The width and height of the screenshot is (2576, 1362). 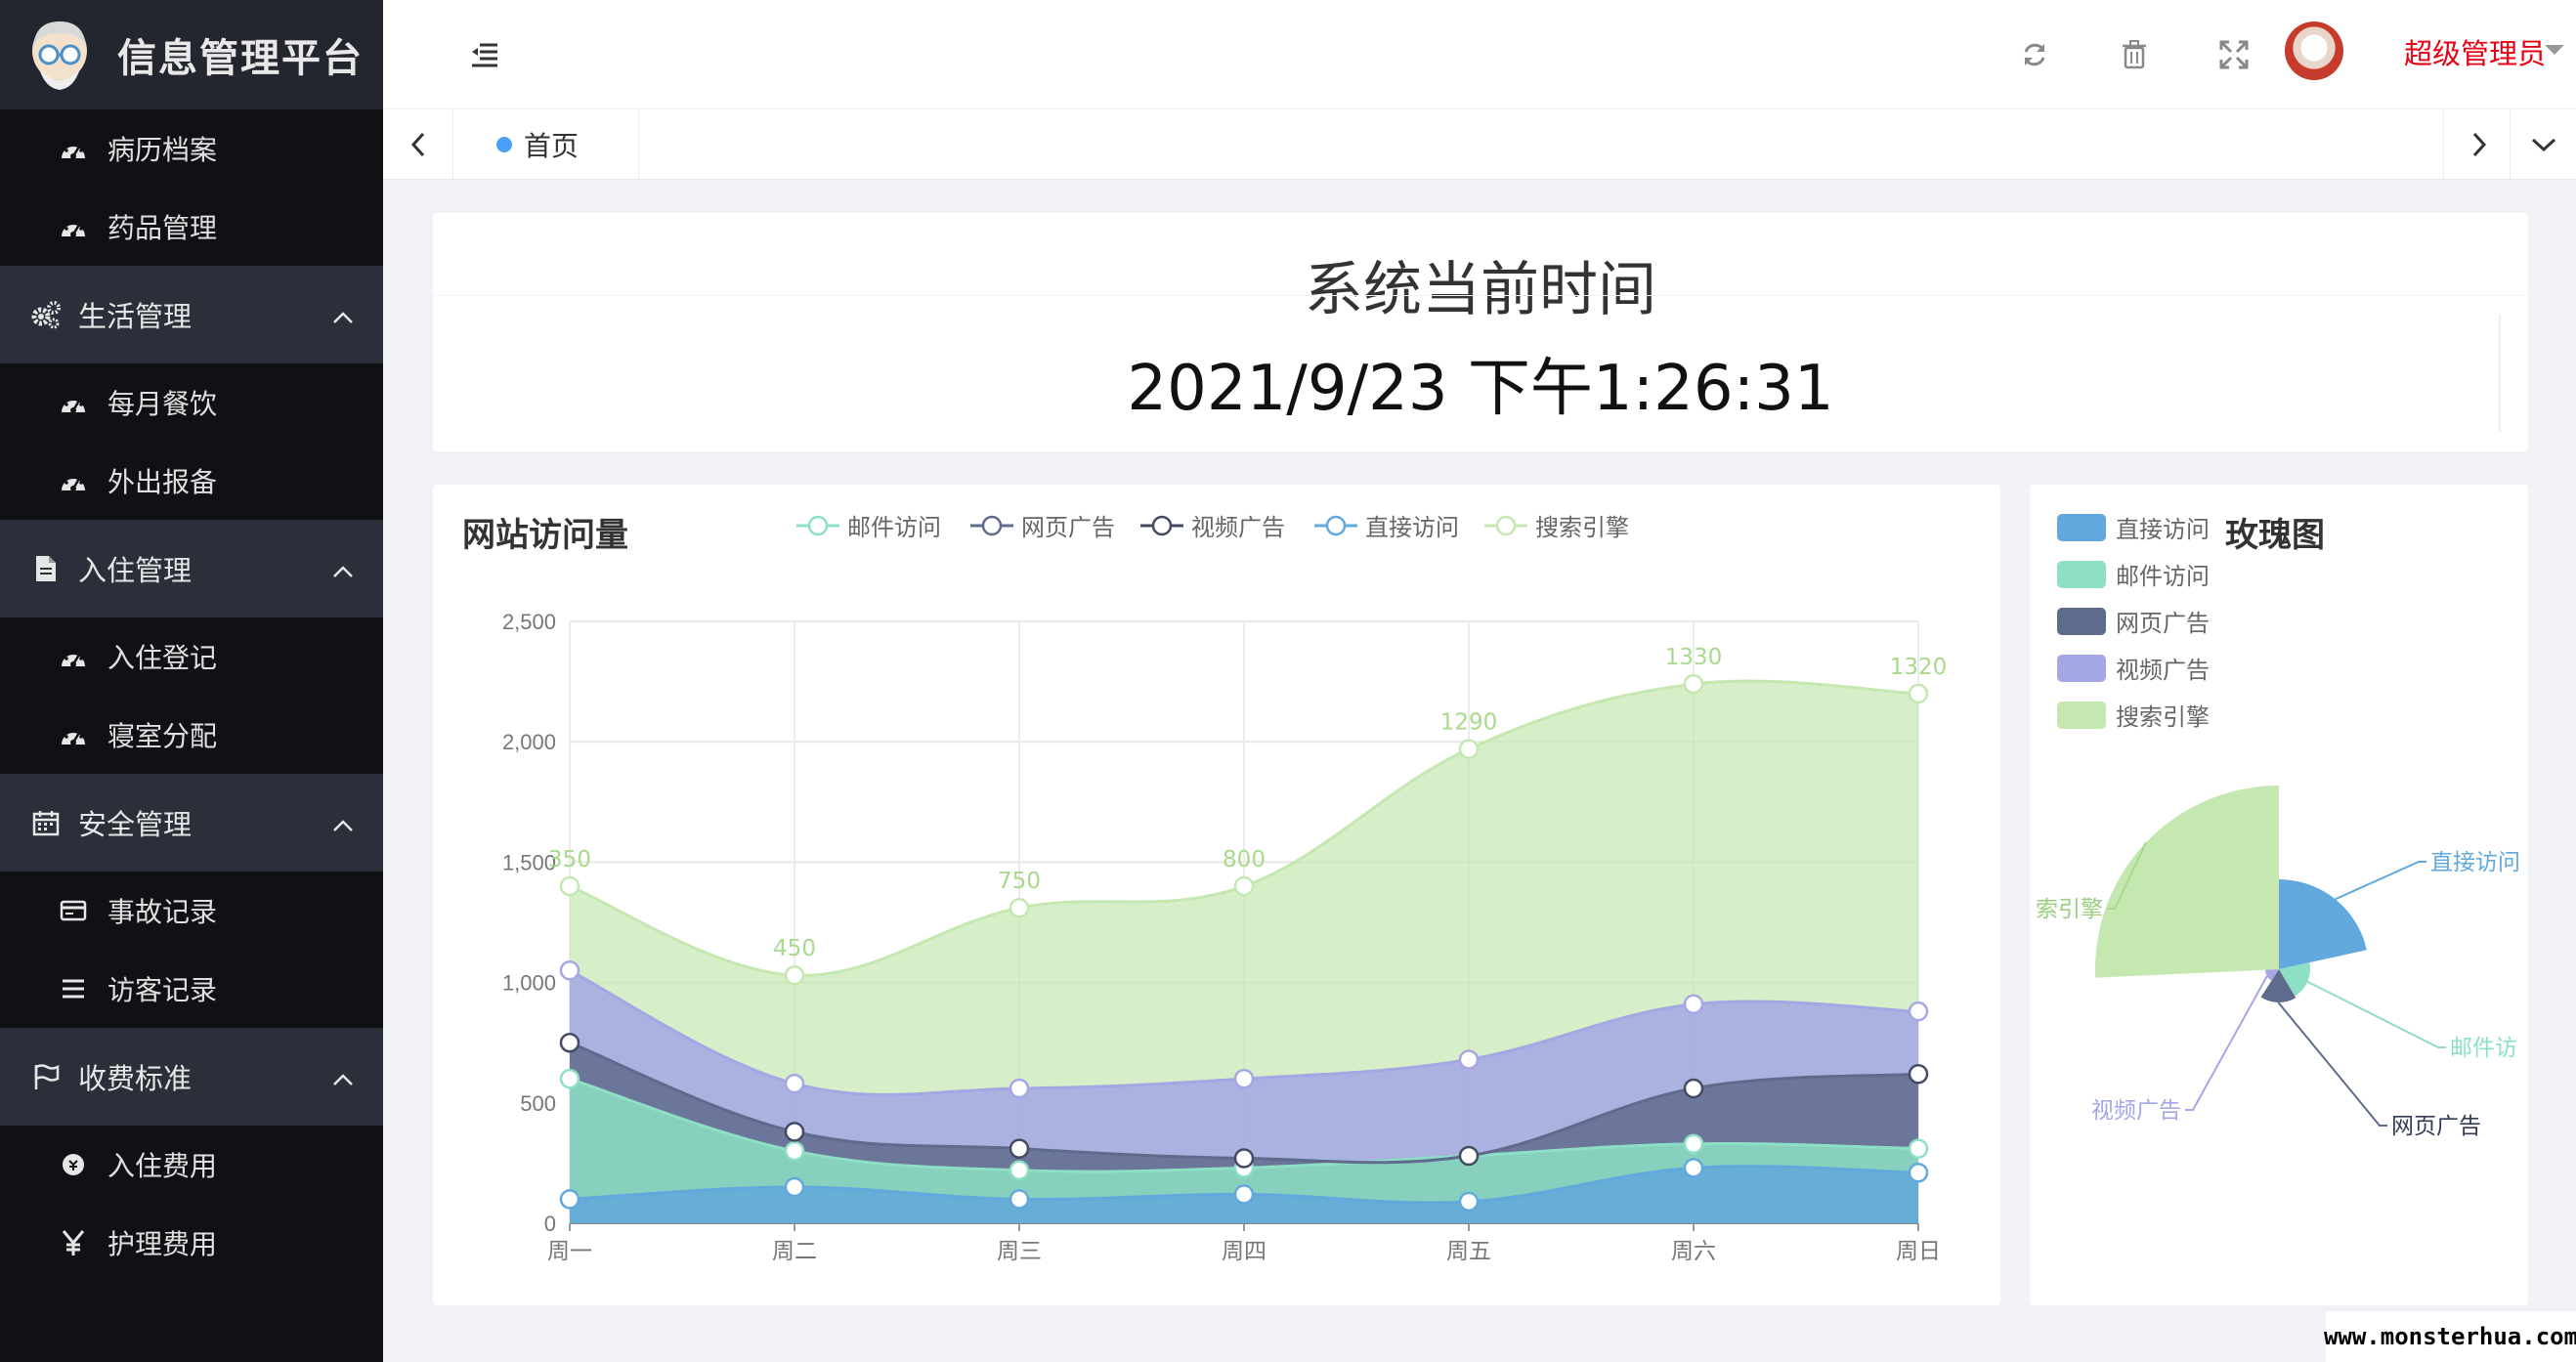 What do you see at coordinates (191, 656) in the screenshot?
I see `sidebar-item-6: 入住登记` at bounding box center [191, 656].